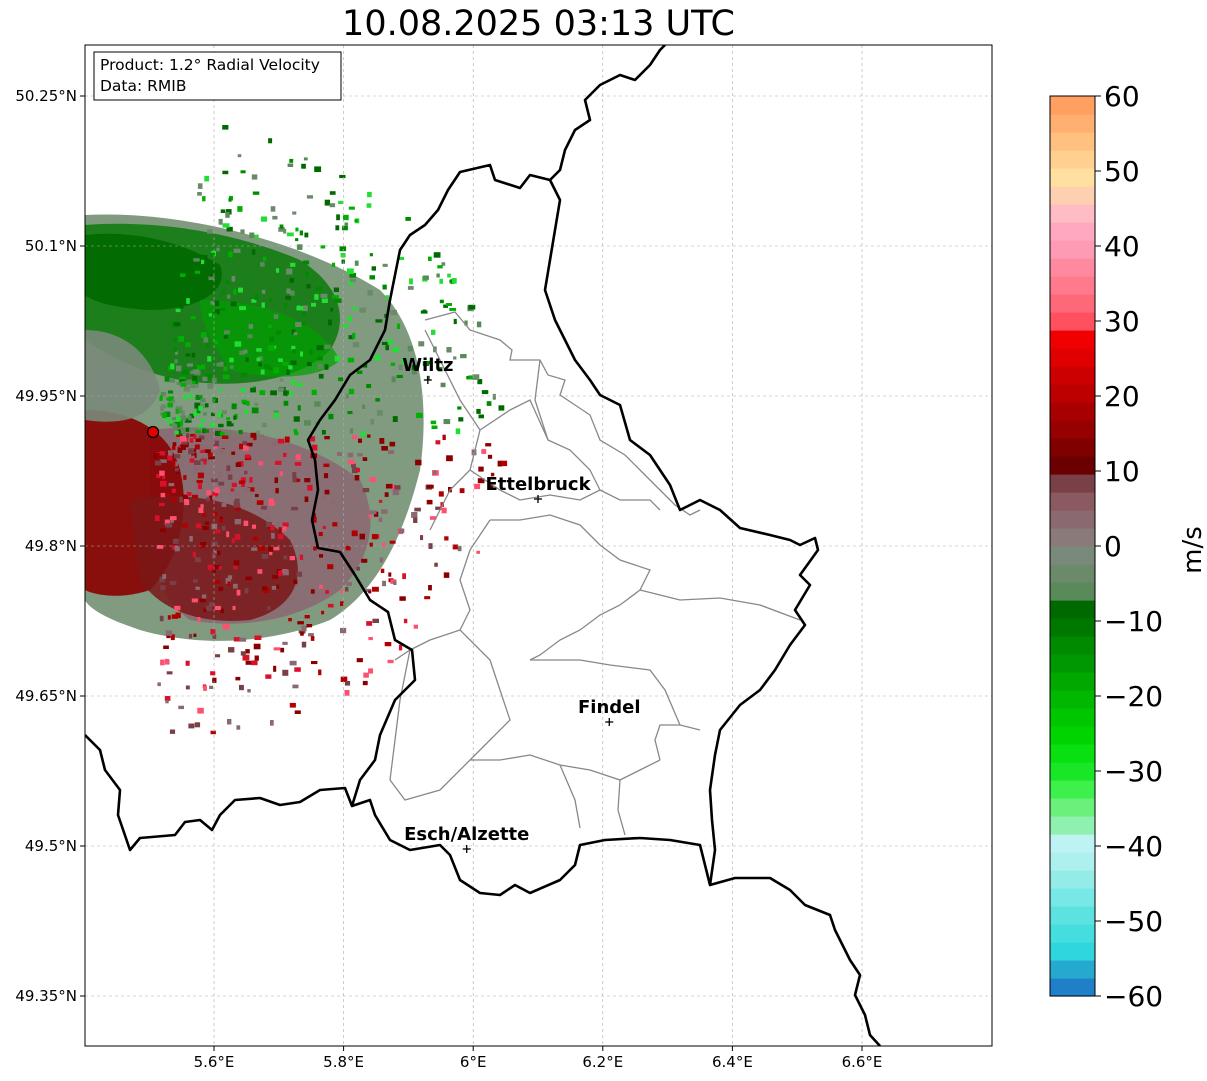  Describe the element at coordinates (602, 1062) in the screenshot. I see `x-tick-label: 6.2°E` at that location.